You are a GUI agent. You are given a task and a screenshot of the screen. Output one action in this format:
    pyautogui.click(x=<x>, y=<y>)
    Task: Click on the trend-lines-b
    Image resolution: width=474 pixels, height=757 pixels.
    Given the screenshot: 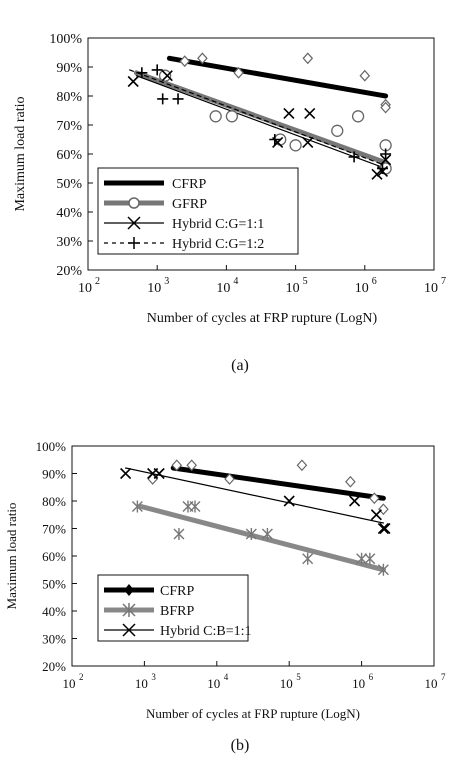 What is the action you would take?
    pyautogui.click(x=255, y=519)
    